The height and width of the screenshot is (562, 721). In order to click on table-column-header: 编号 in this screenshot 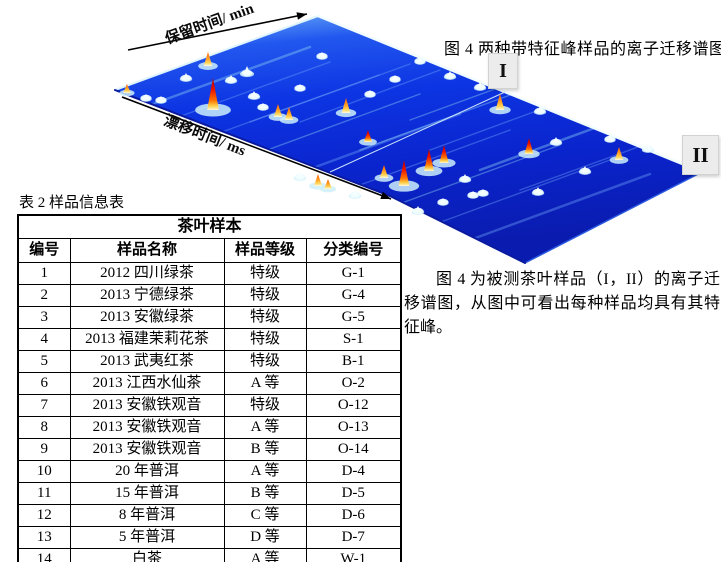, I will do `click(44, 250)`.